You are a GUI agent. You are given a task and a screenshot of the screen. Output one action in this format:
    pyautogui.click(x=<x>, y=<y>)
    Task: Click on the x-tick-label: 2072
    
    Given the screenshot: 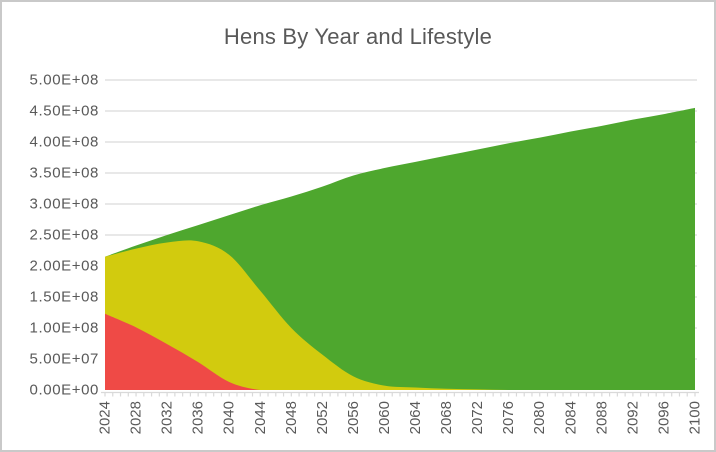 What is the action you would take?
    pyautogui.click(x=477, y=417)
    